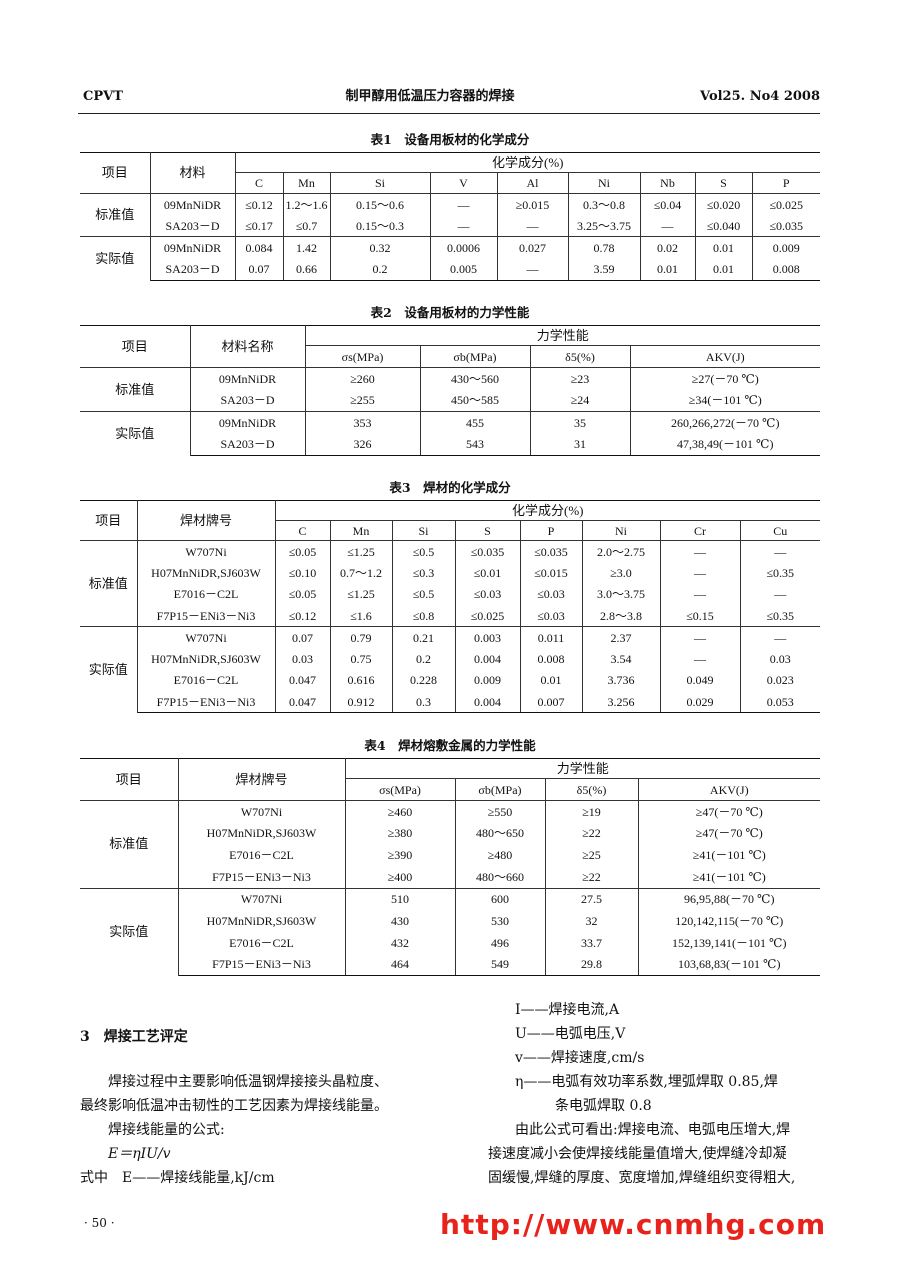 The width and height of the screenshot is (904, 1262). What do you see at coordinates (247, 346) in the screenshot?
I see `header-material: 材料名称` at bounding box center [247, 346].